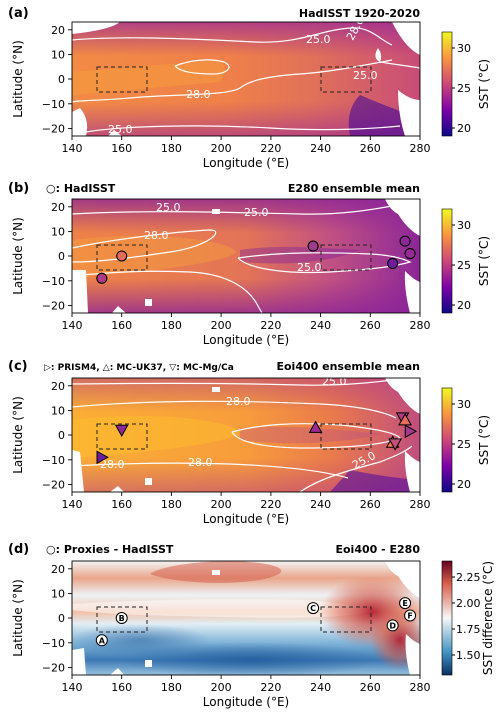  Describe the element at coordinates (377, 549) in the screenshot. I see `panel-title: Eoi400 - E280` at that location.